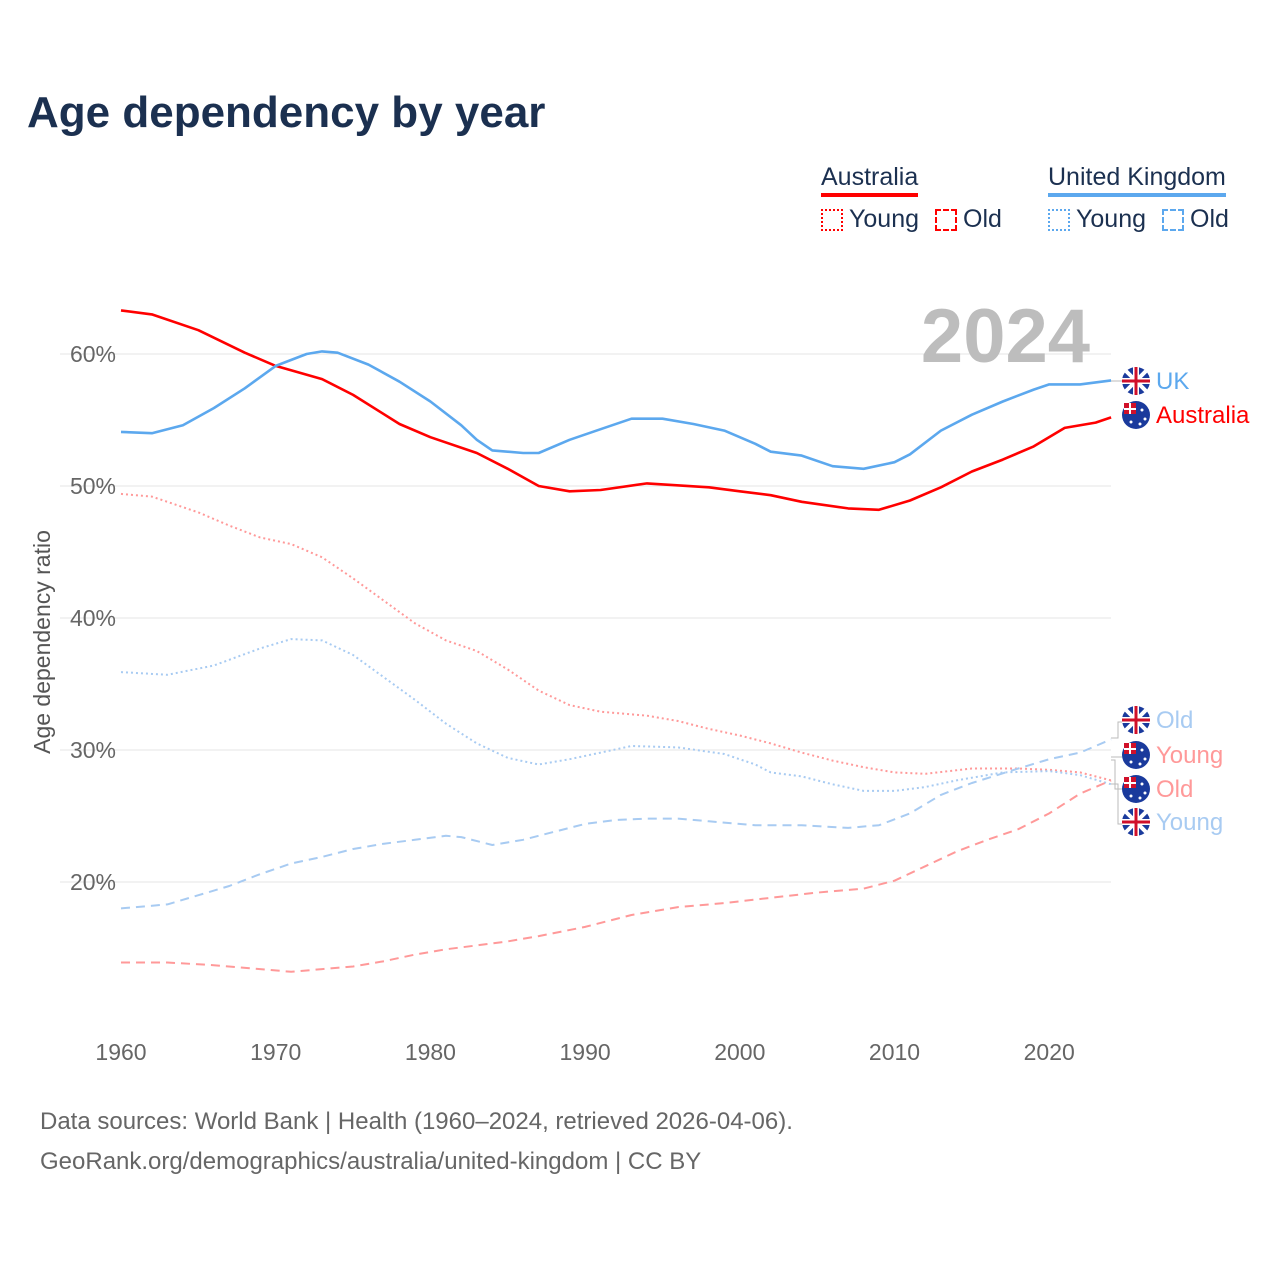  I want to click on series-line-australia-old, so click(616, 876).